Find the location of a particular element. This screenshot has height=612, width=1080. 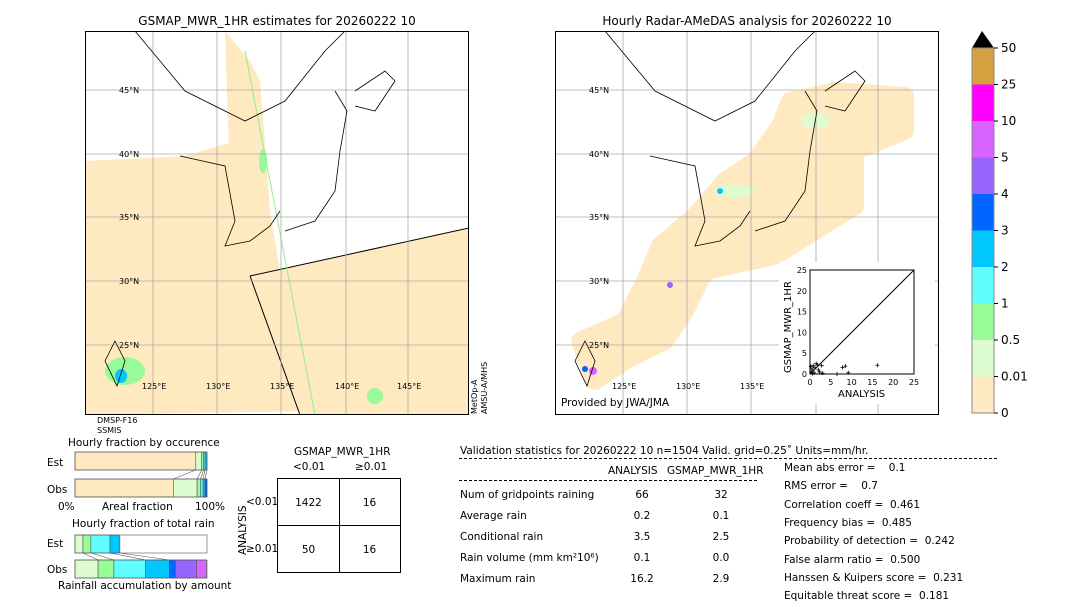

score-line: Frequency bias = 0.485 is located at coordinates (848, 522).